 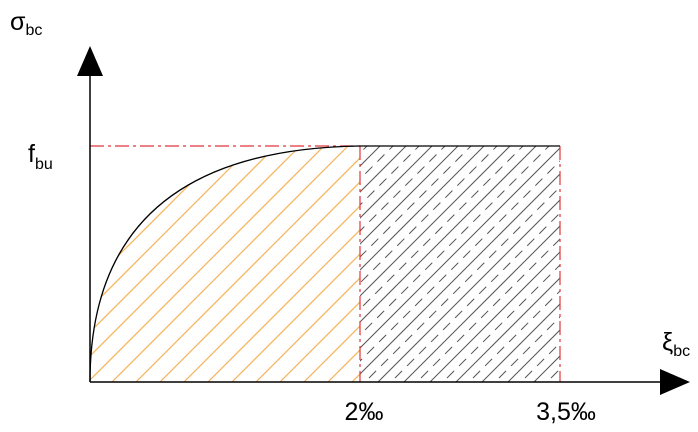 I want to click on x-axis-label: ξbc, so click(x=676, y=344).